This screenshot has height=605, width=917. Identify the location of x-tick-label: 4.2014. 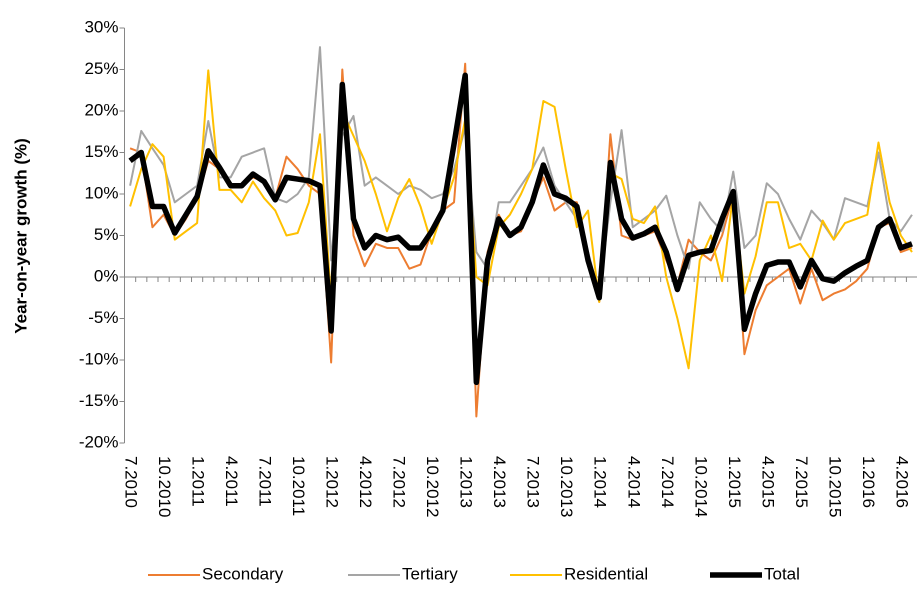
(633, 482).